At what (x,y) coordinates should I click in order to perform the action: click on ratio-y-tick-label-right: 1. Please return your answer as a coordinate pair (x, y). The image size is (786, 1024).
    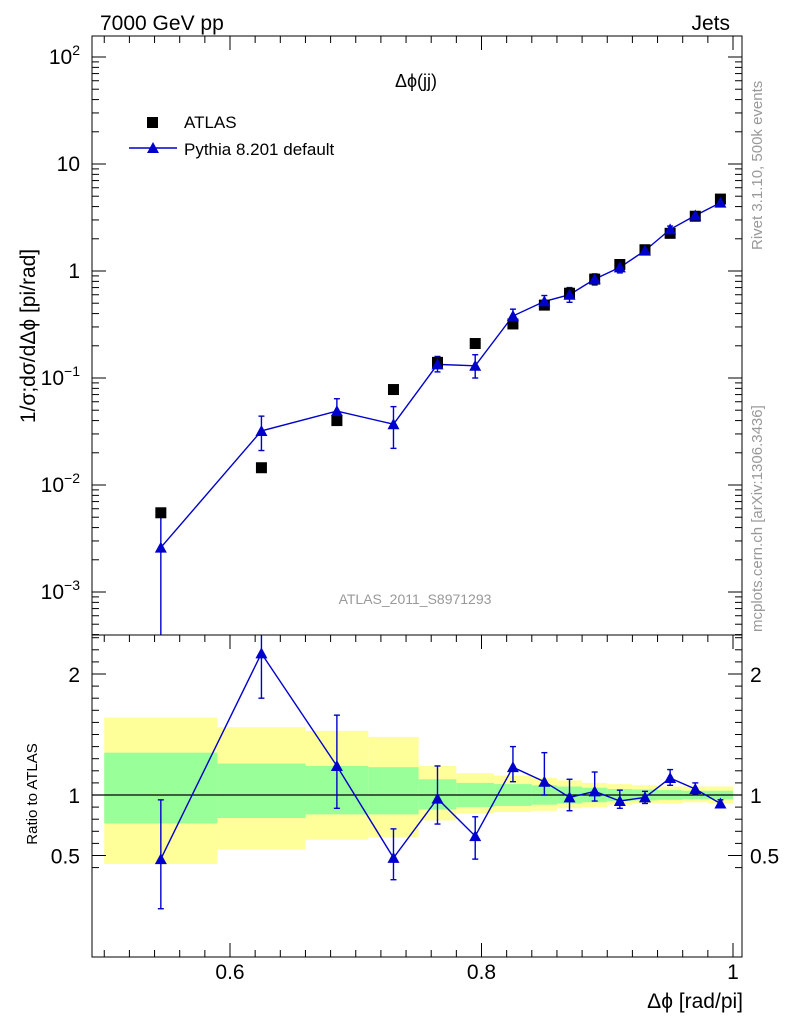
    Looking at the image, I should click on (756, 796).